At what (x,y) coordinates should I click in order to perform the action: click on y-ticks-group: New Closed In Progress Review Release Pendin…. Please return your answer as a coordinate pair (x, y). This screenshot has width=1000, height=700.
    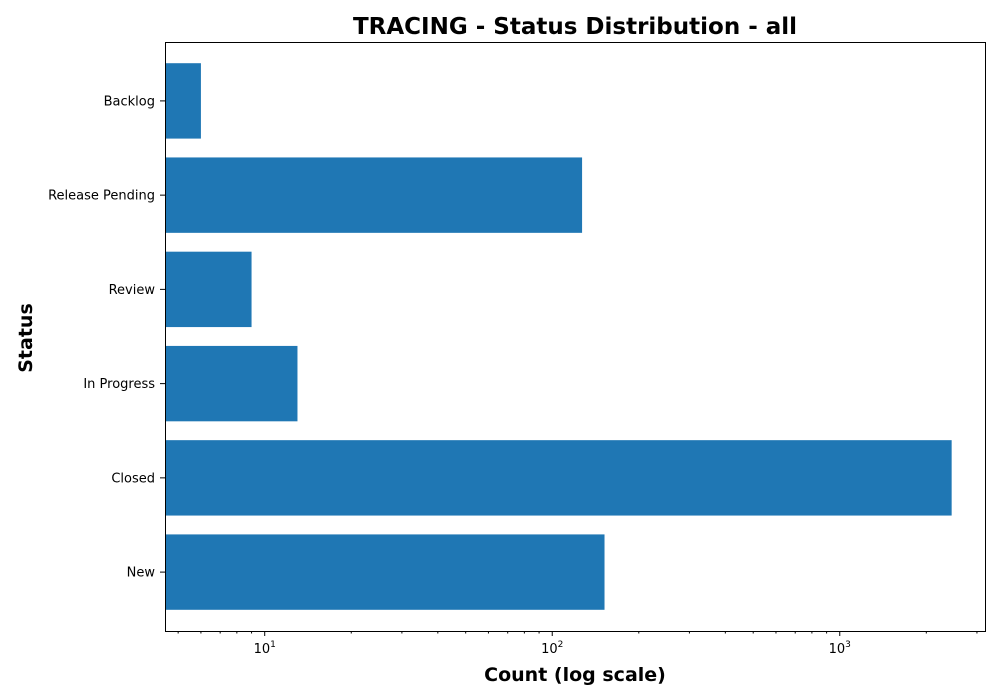
    Looking at the image, I should click on (106, 337).